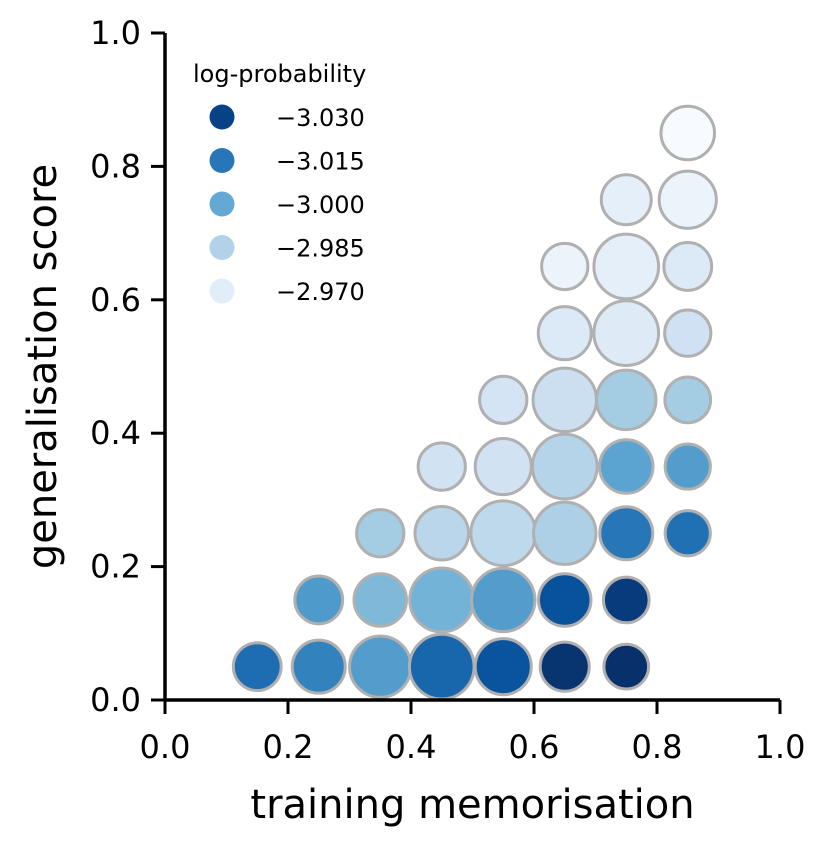 This screenshot has height=843, width=830. What do you see at coordinates (115, 300) in the screenshot?
I see `y-tick-label-3: 0.6` at bounding box center [115, 300].